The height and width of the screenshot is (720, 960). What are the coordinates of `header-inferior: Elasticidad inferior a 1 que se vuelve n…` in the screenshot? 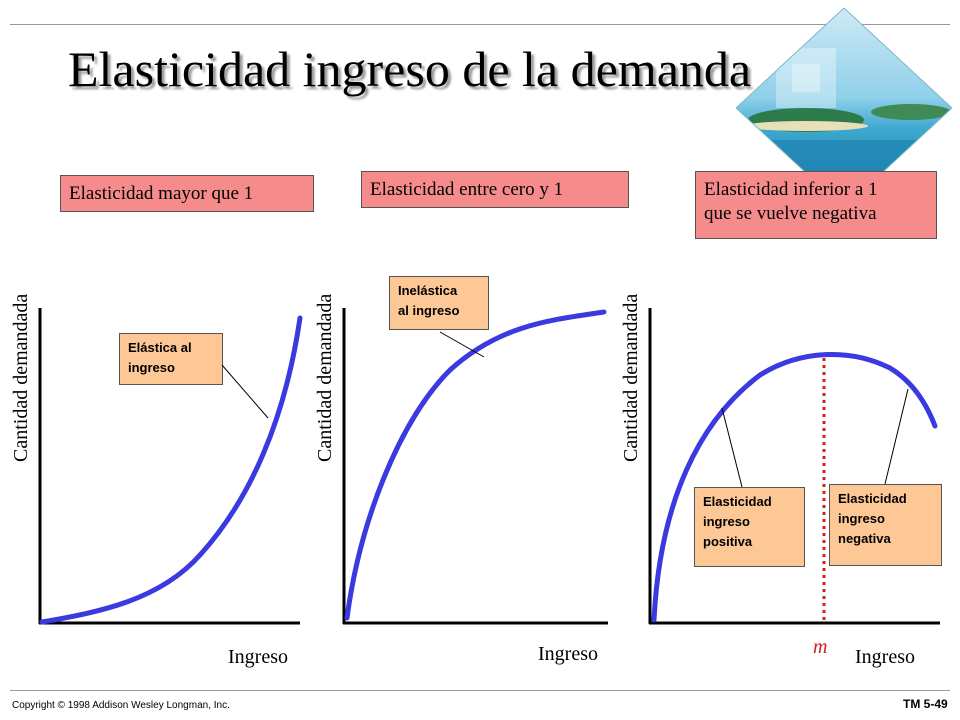 It's located at (816, 205).